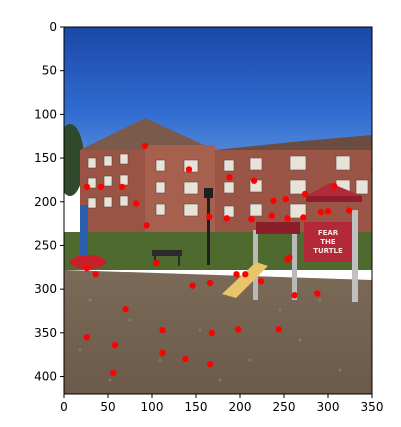 Image resolution: width=401 pixels, height=427 pixels. Describe the element at coordinates (245, 280) in the screenshot. I see `yellow-slide` at that location.